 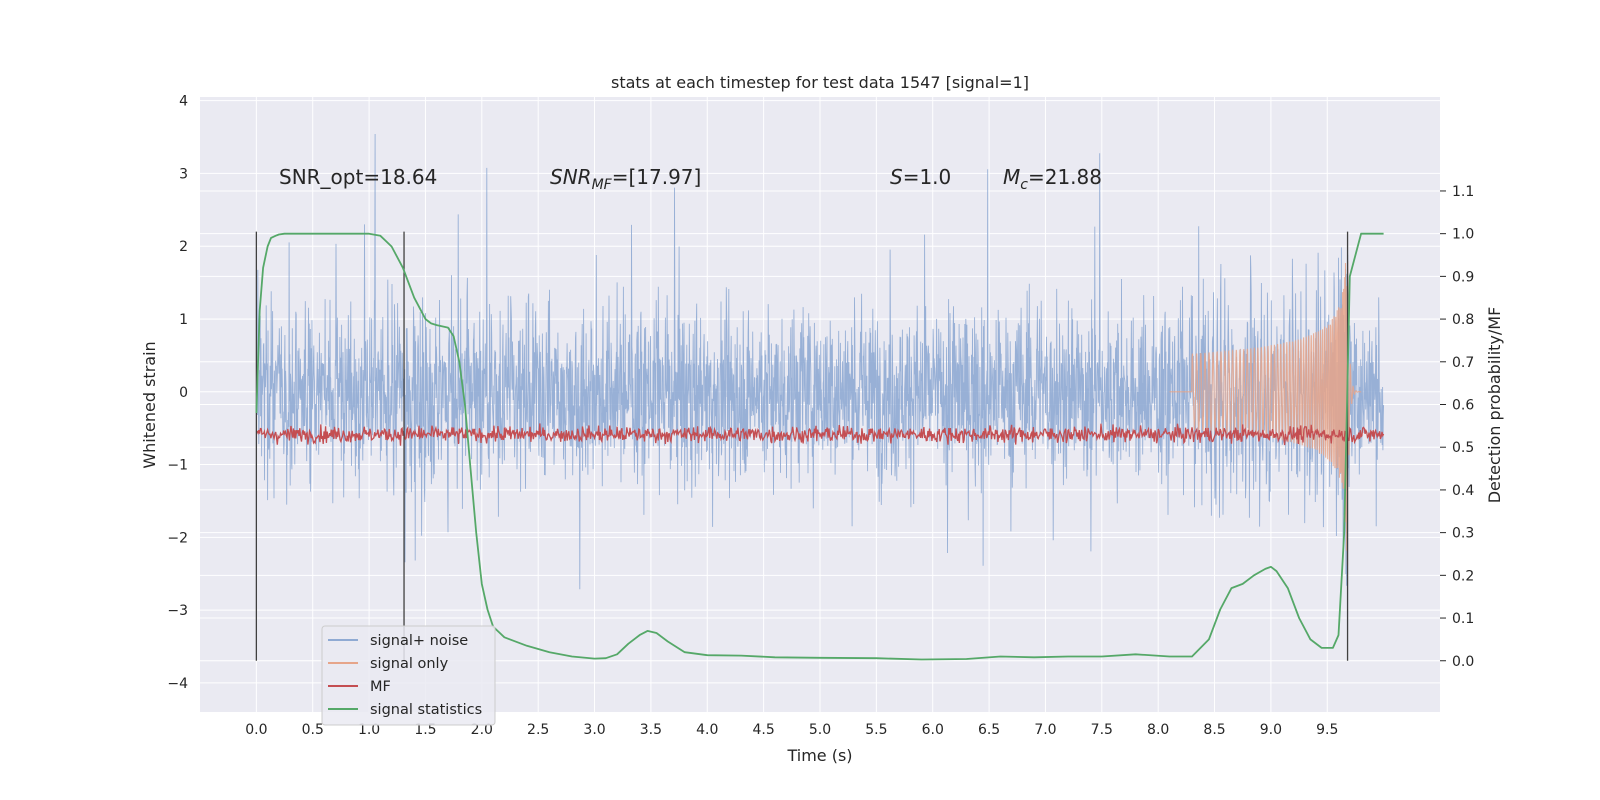 I want to click on y-tick-label: 1, so click(x=183, y=320).